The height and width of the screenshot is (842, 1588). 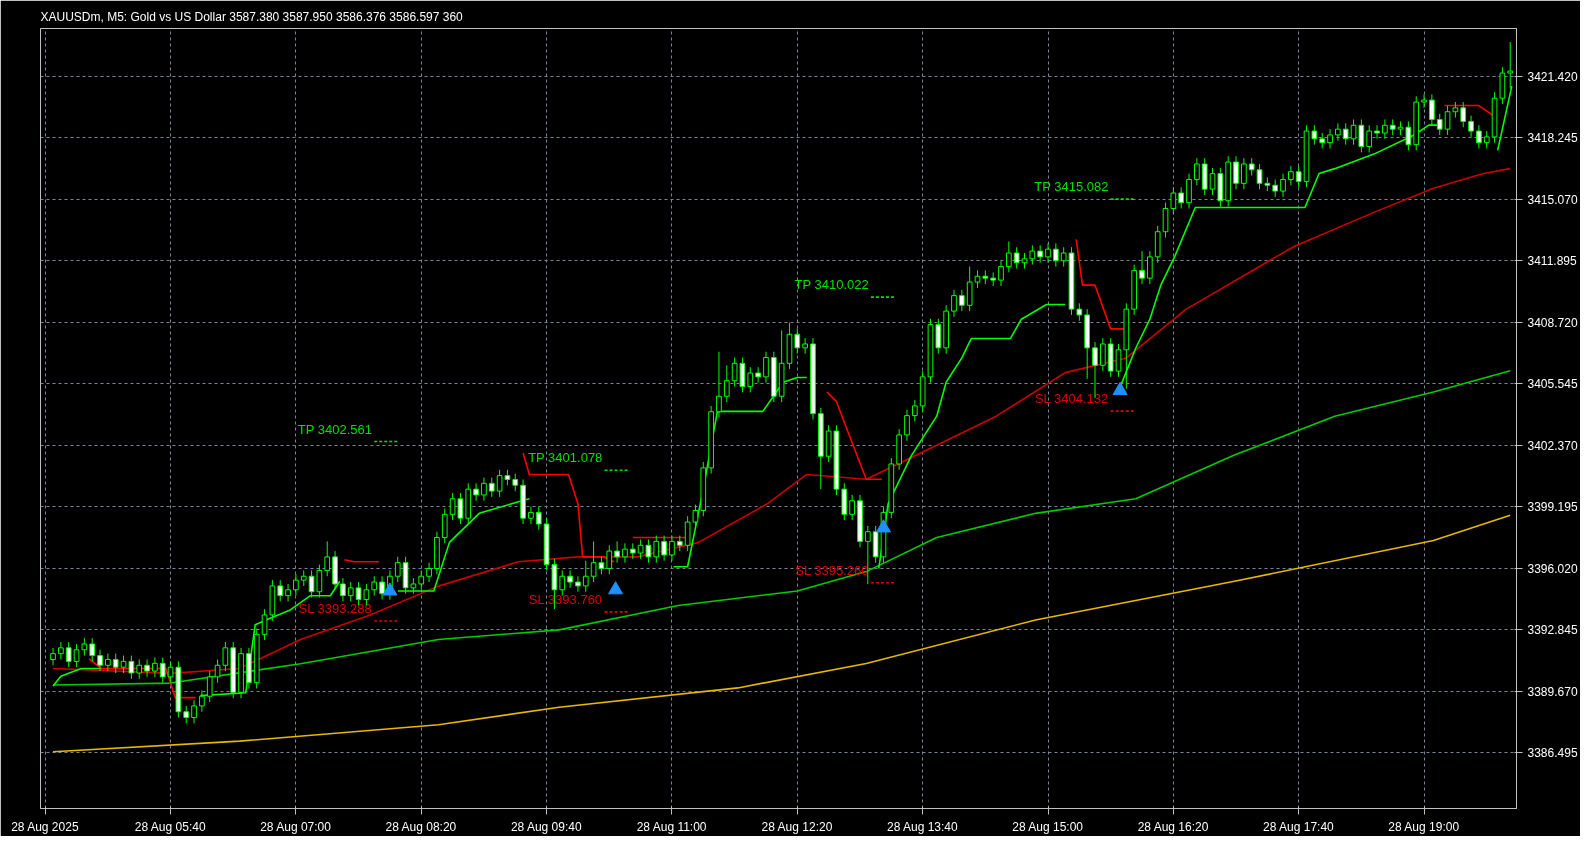 I want to click on series-label: SL 3404.132, so click(x=1071, y=399).